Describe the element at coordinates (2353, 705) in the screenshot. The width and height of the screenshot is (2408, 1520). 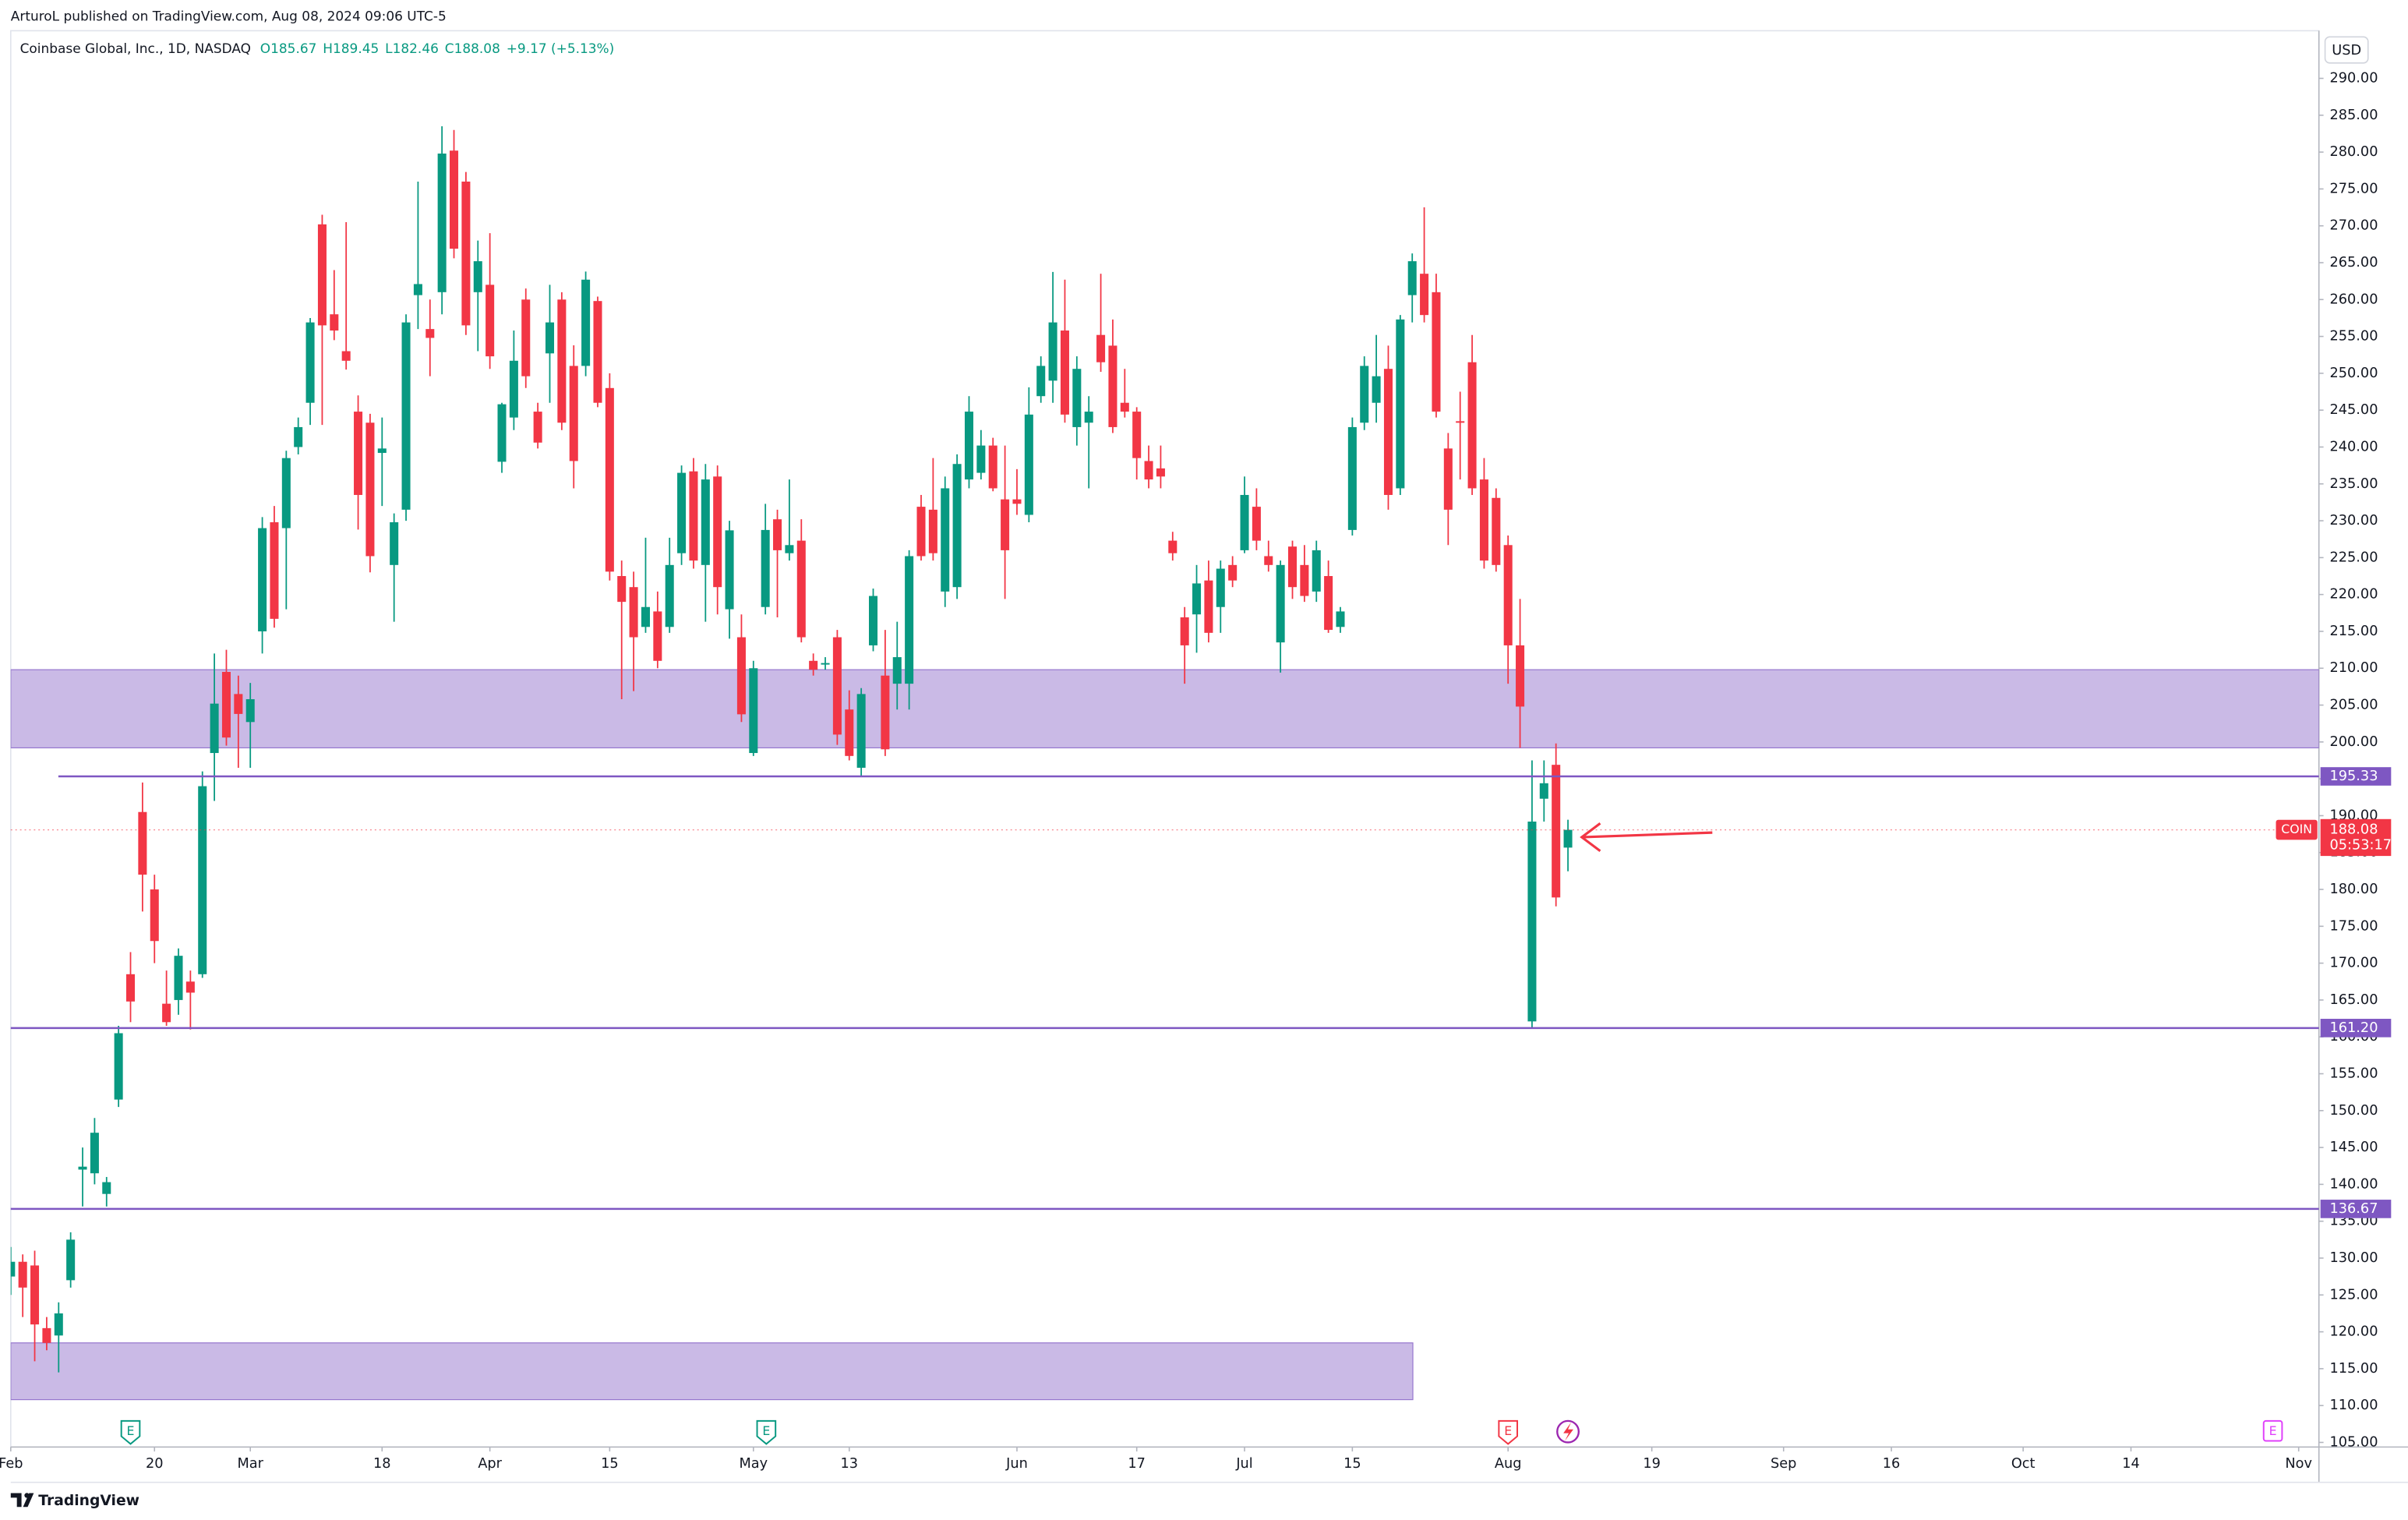
I see `y-tick-label: 205.00` at that location.